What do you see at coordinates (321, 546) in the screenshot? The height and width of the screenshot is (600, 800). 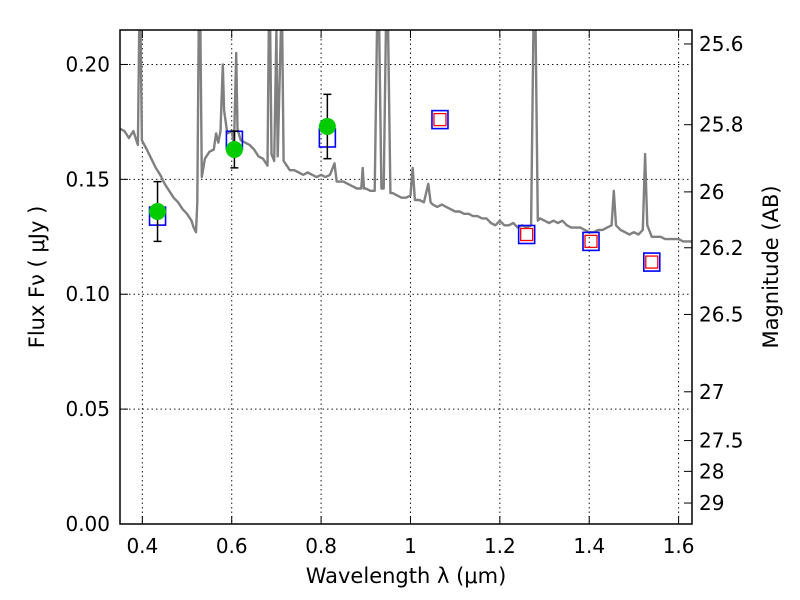 I see `x-tick-label: 0.8` at bounding box center [321, 546].